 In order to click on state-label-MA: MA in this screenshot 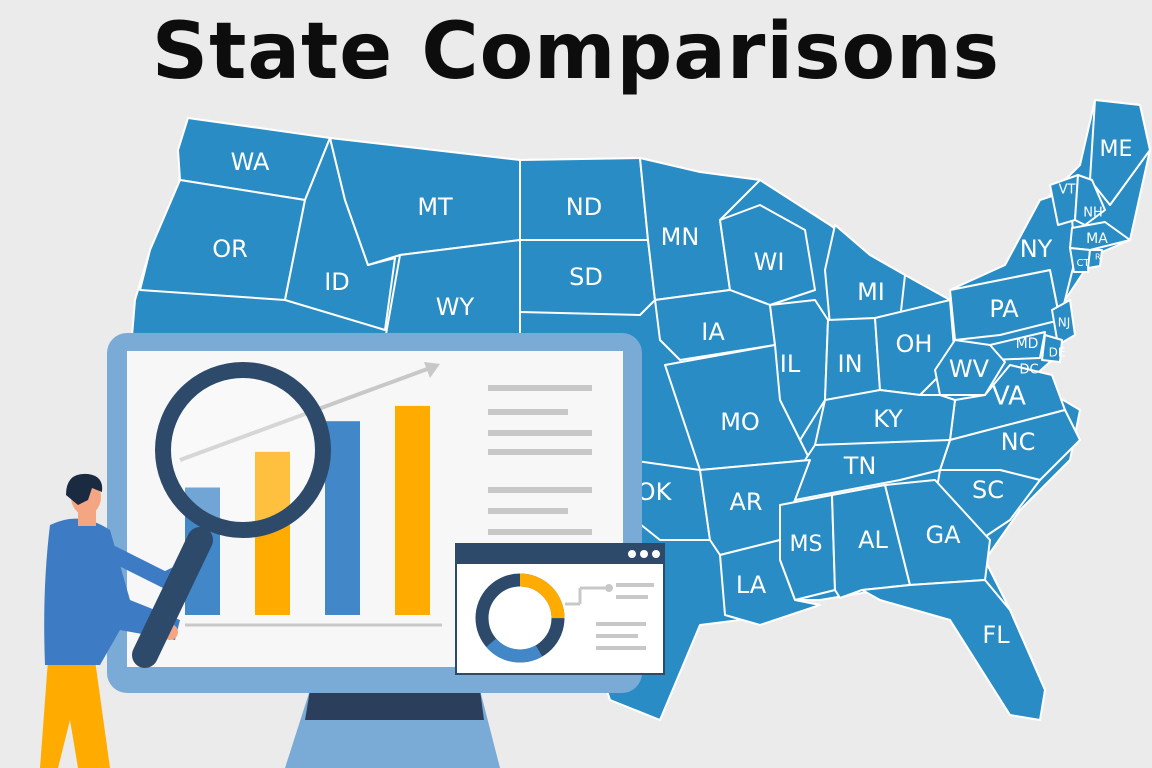, I will do `click(1097, 239)`.